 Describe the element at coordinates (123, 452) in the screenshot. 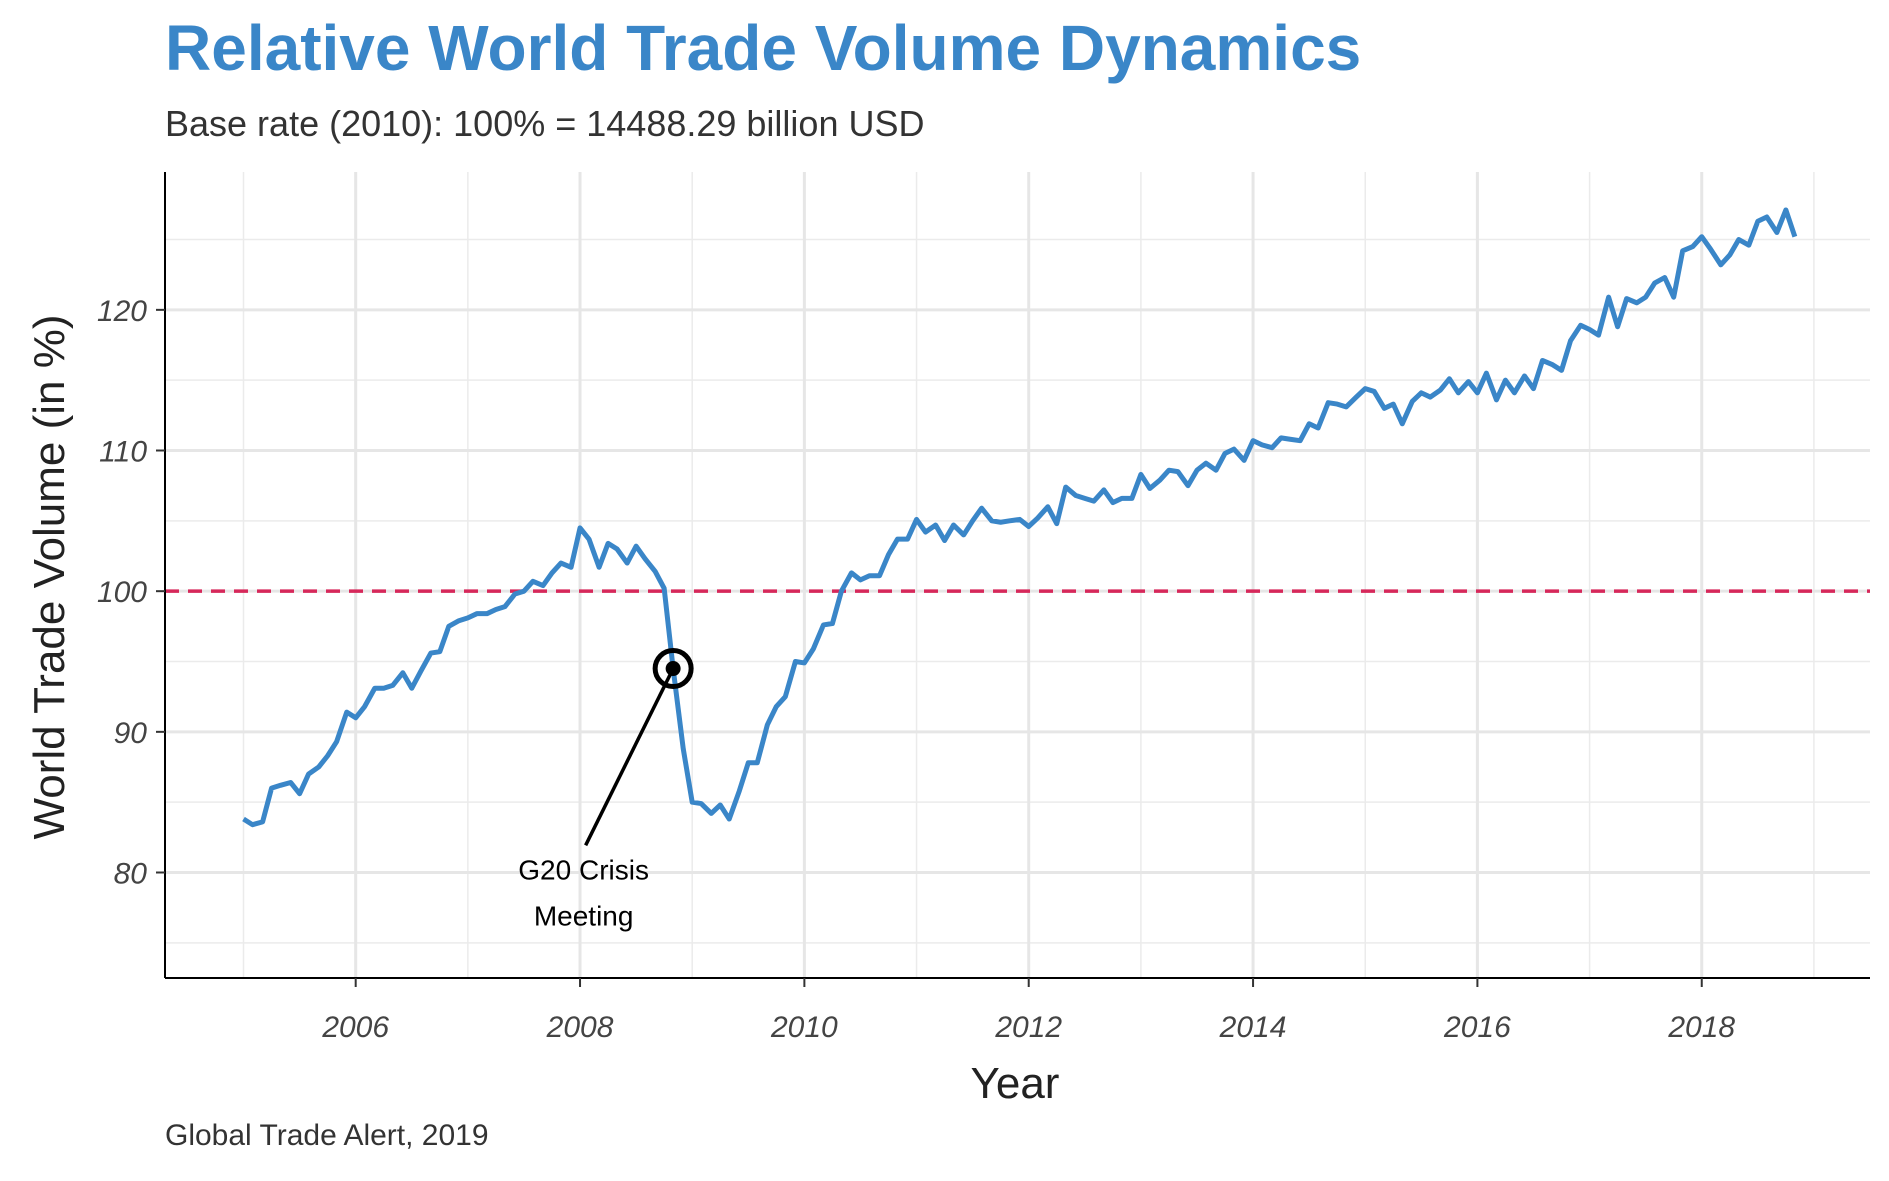

I see `y-tick-label: 110` at that location.